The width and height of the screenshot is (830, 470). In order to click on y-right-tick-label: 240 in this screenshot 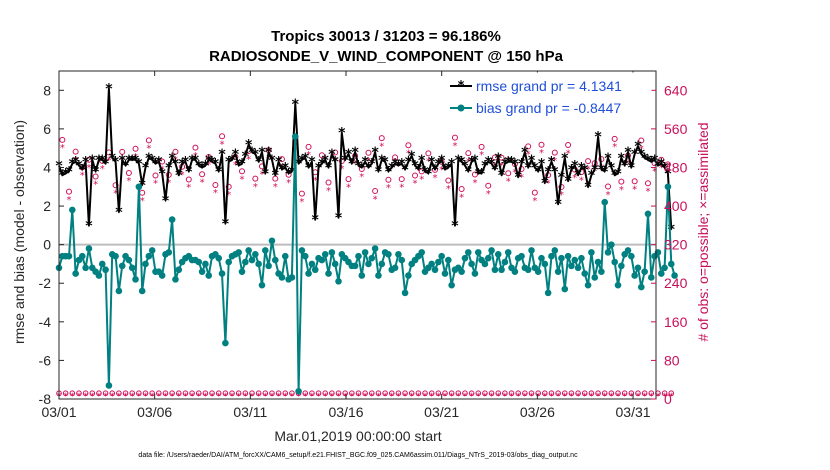, I will do `click(676, 283)`.